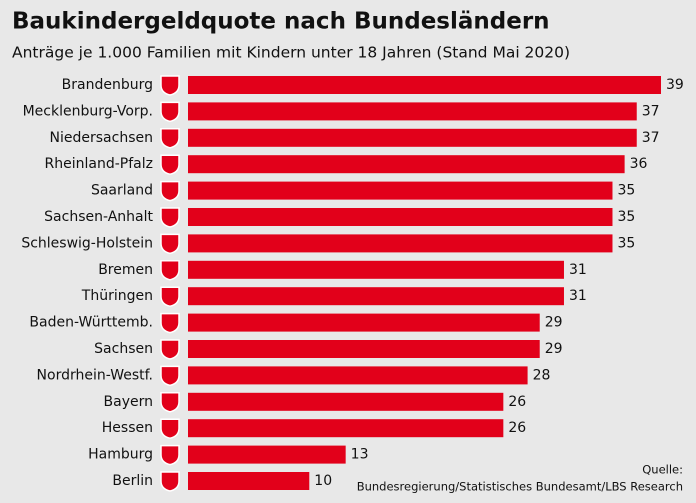 This screenshot has height=503, width=696. Describe the element at coordinates (360, 455) in the screenshot. I see `value-label: 13` at that location.